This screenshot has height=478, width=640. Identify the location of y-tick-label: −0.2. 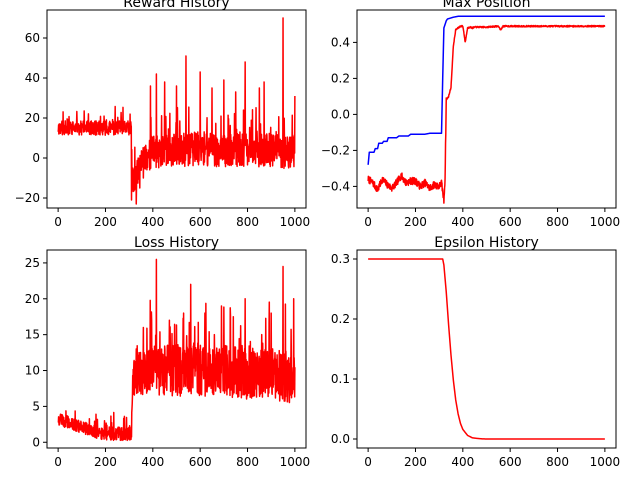
(335, 150).